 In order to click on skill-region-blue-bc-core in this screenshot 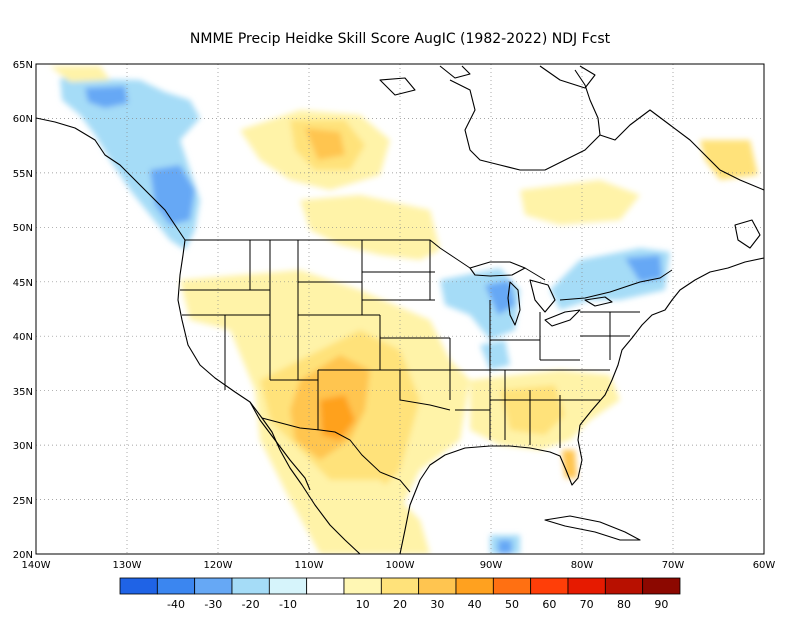, I will do `click(172, 195)`.